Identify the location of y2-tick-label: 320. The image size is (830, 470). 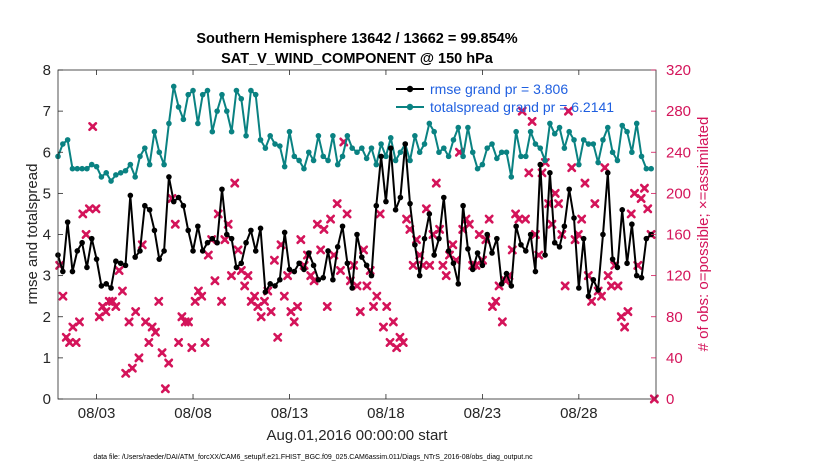
(678, 70).